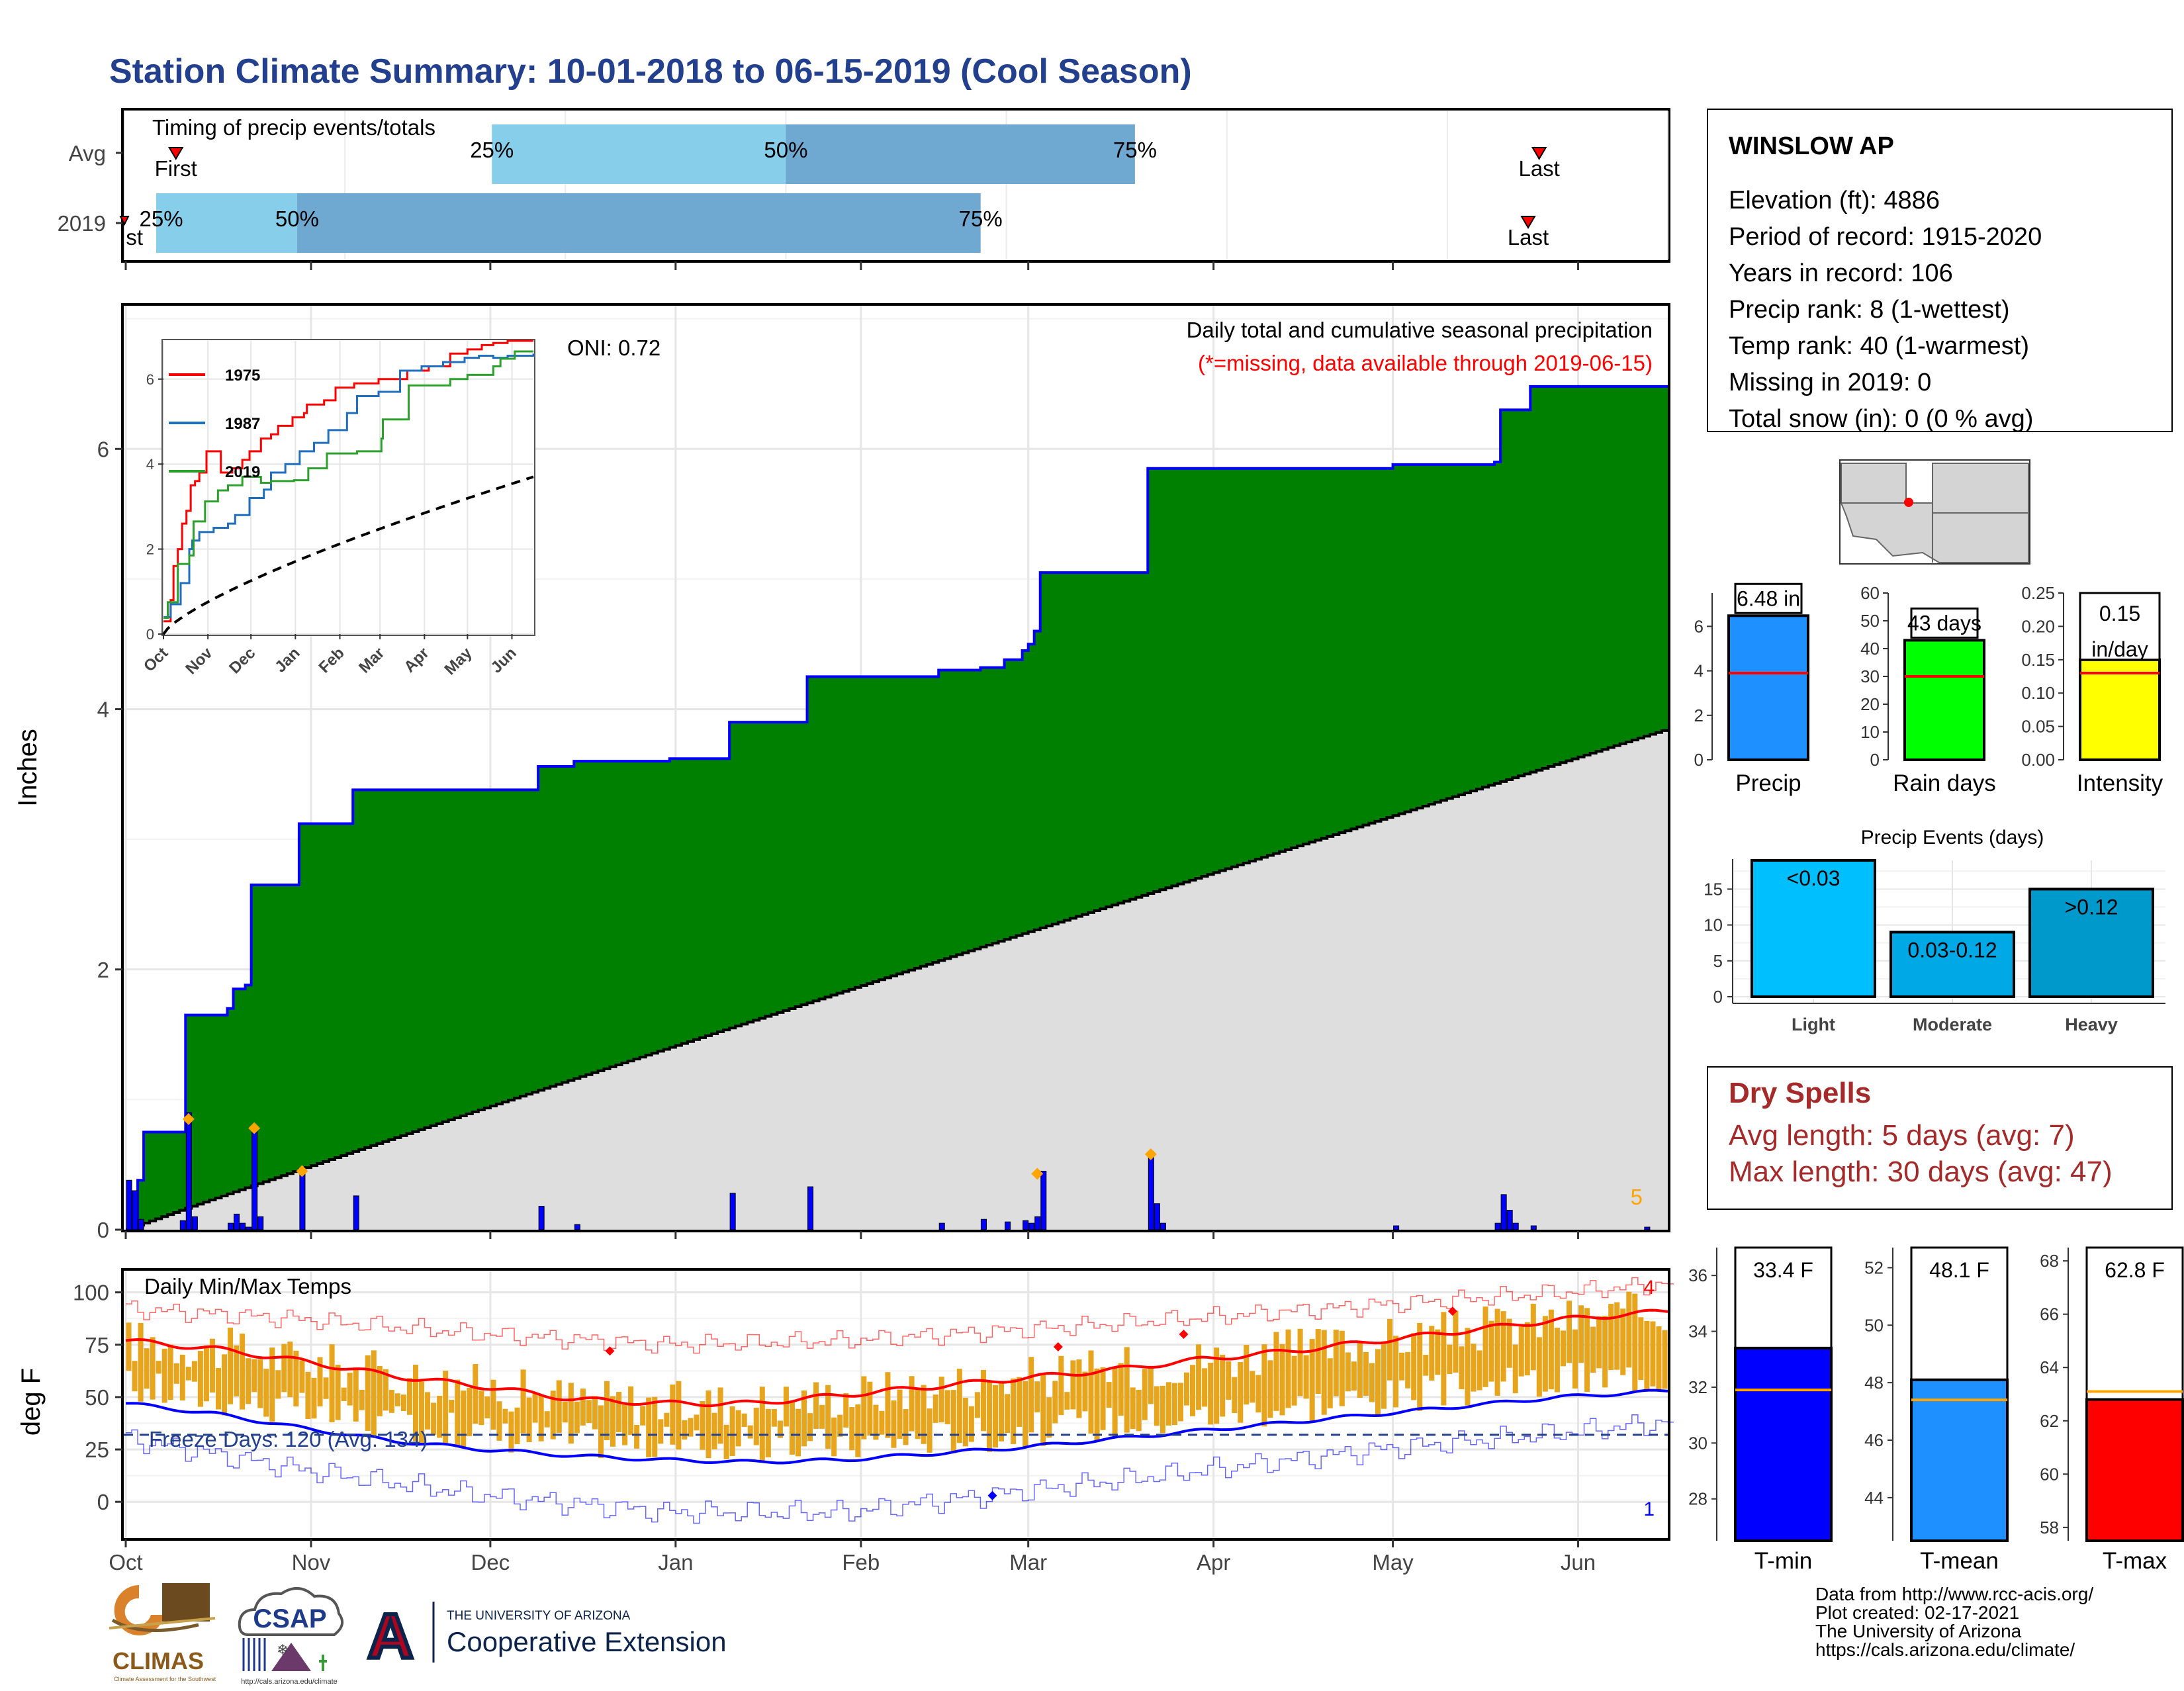  I want to click on month-tick-label: Jan, so click(675, 1563).